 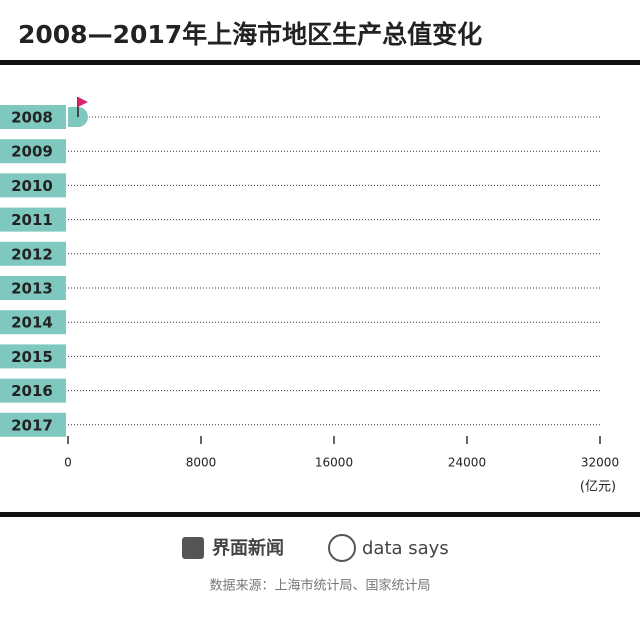 What do you see at coordinates (600, 463) in the screenshot?
I see `x-tick-label: 32000` at bounding box center [600, 463].